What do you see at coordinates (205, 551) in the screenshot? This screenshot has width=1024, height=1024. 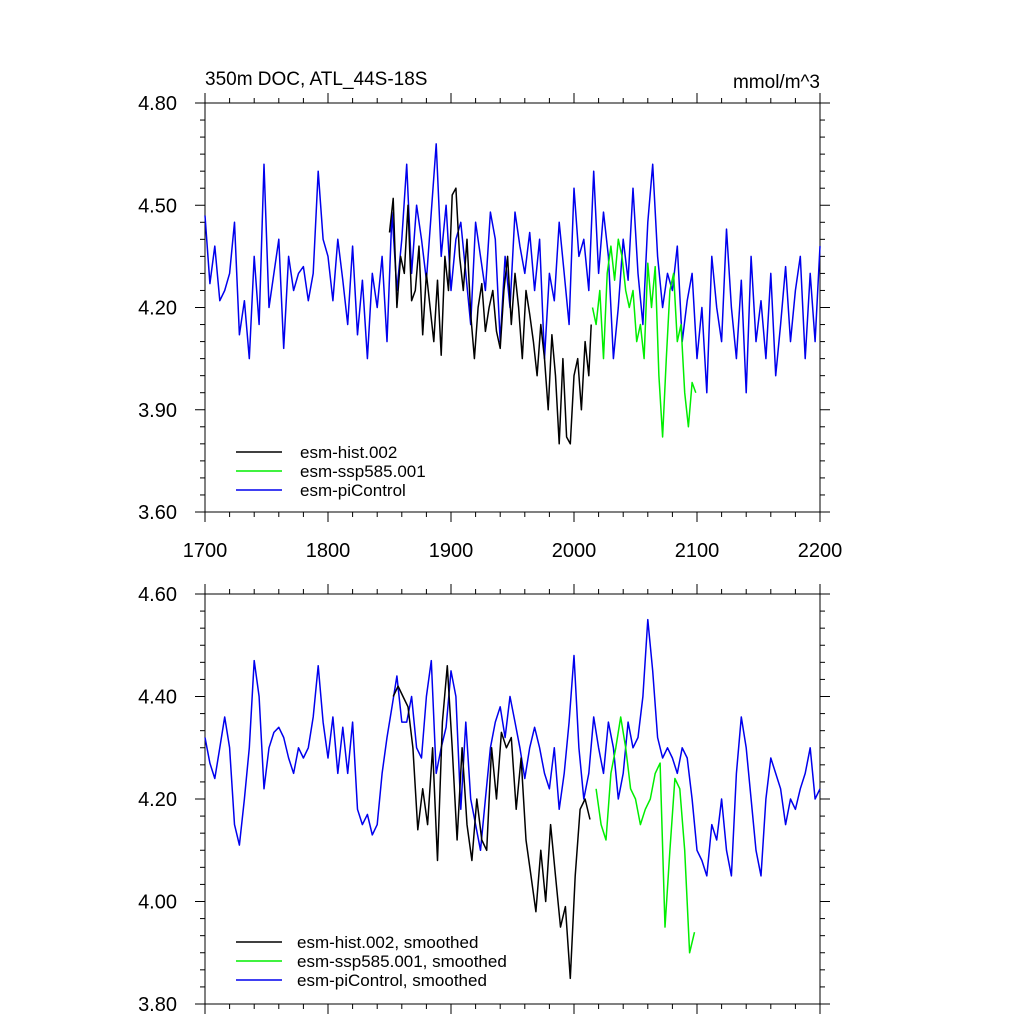 I see `x-tick-label: 1700` at bounding box center [205, 551].